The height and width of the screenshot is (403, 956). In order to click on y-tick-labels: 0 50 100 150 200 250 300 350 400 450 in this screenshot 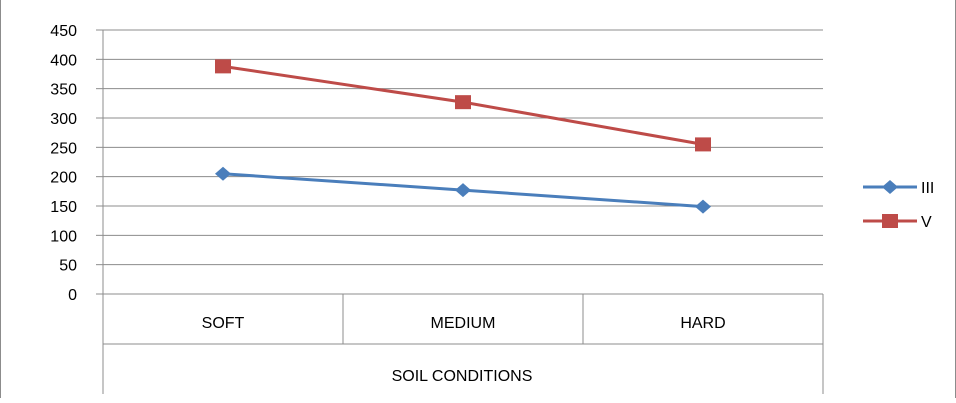, I will do `click(63, 163)`.